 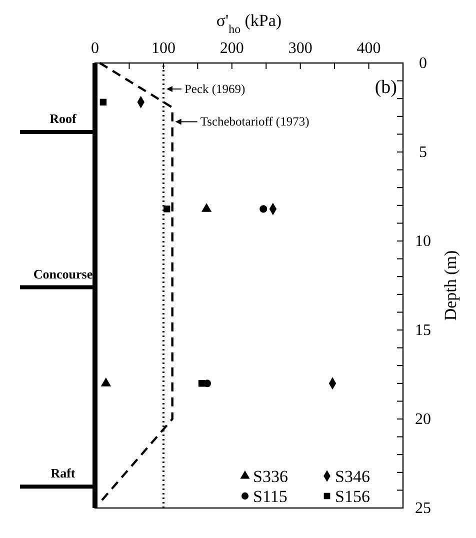 What do you see at coordinates (368, 48) in the screenshot?
I see `x-tick-label: 400` at bounding box center [368, 48].